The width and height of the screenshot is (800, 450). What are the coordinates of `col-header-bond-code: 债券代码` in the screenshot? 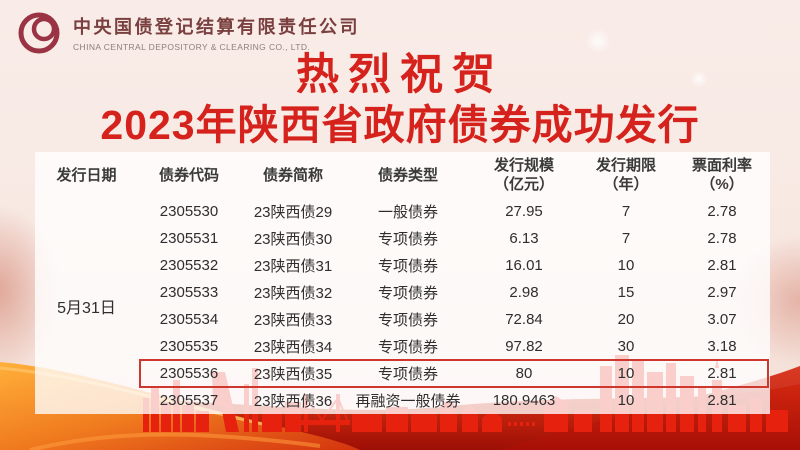 It's located at (189, 175).